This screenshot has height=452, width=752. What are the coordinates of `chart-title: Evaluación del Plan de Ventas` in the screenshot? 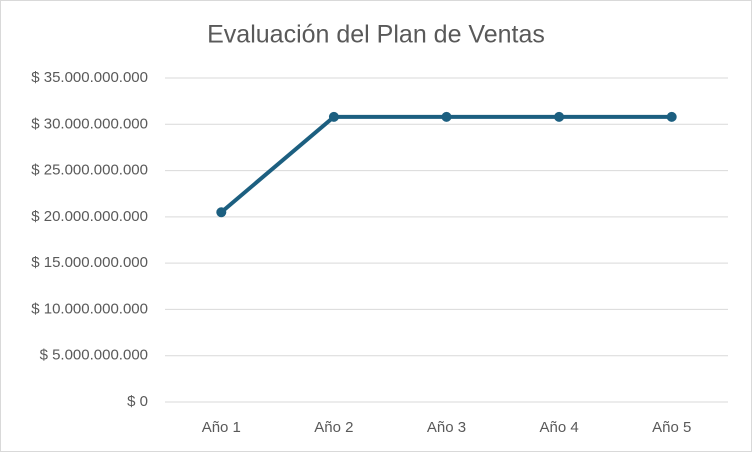 It's located at (376, 35).